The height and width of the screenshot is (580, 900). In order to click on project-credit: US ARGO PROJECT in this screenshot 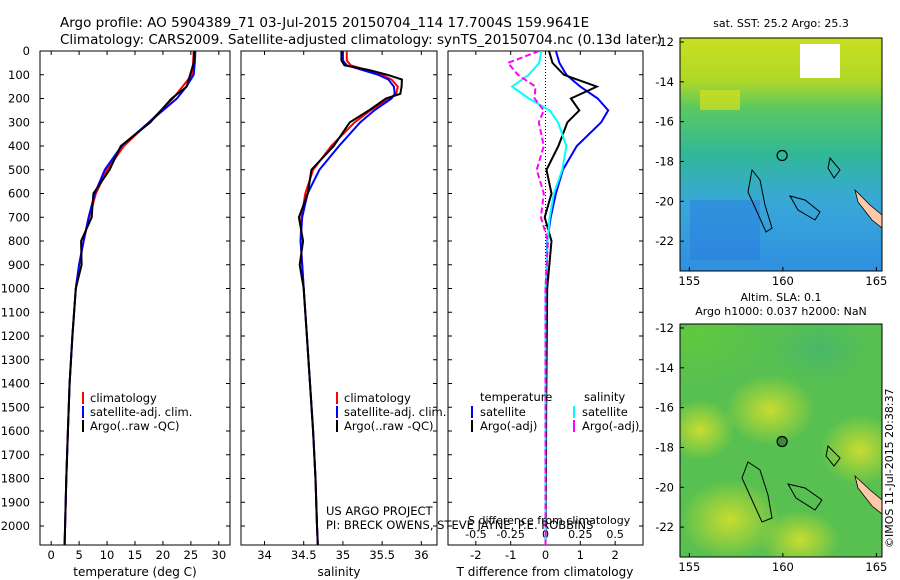, I will do `click(380, 511)`.